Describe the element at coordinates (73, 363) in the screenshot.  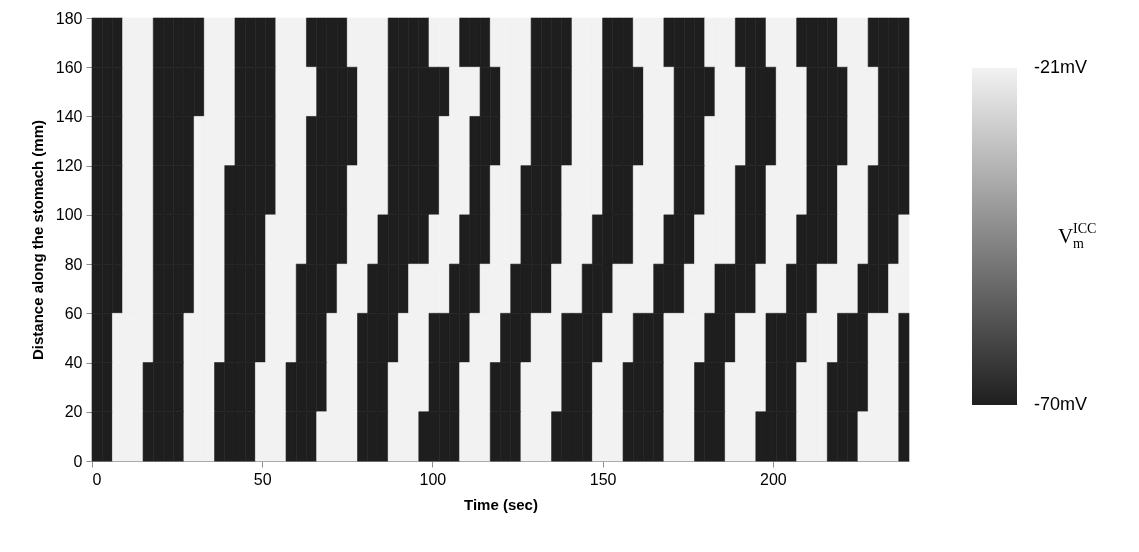
I see `y-tick-label: 40` at that location.